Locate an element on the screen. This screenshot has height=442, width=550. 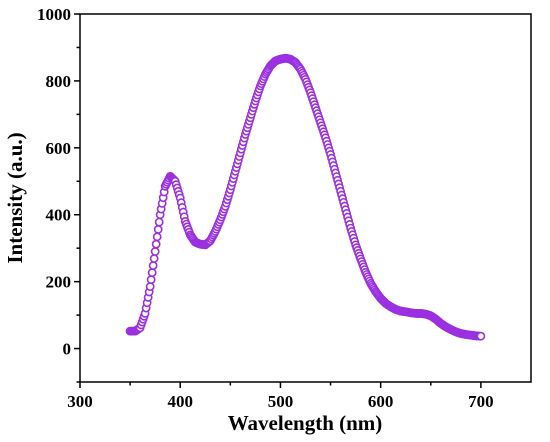
y-tick-label: 0 is located at coordinates (67, 349).